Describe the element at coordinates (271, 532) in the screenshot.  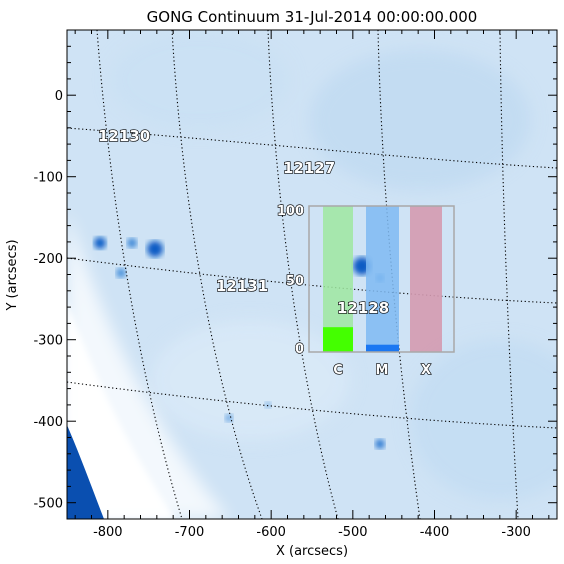
I see `x-tick-label: -600` at that location.